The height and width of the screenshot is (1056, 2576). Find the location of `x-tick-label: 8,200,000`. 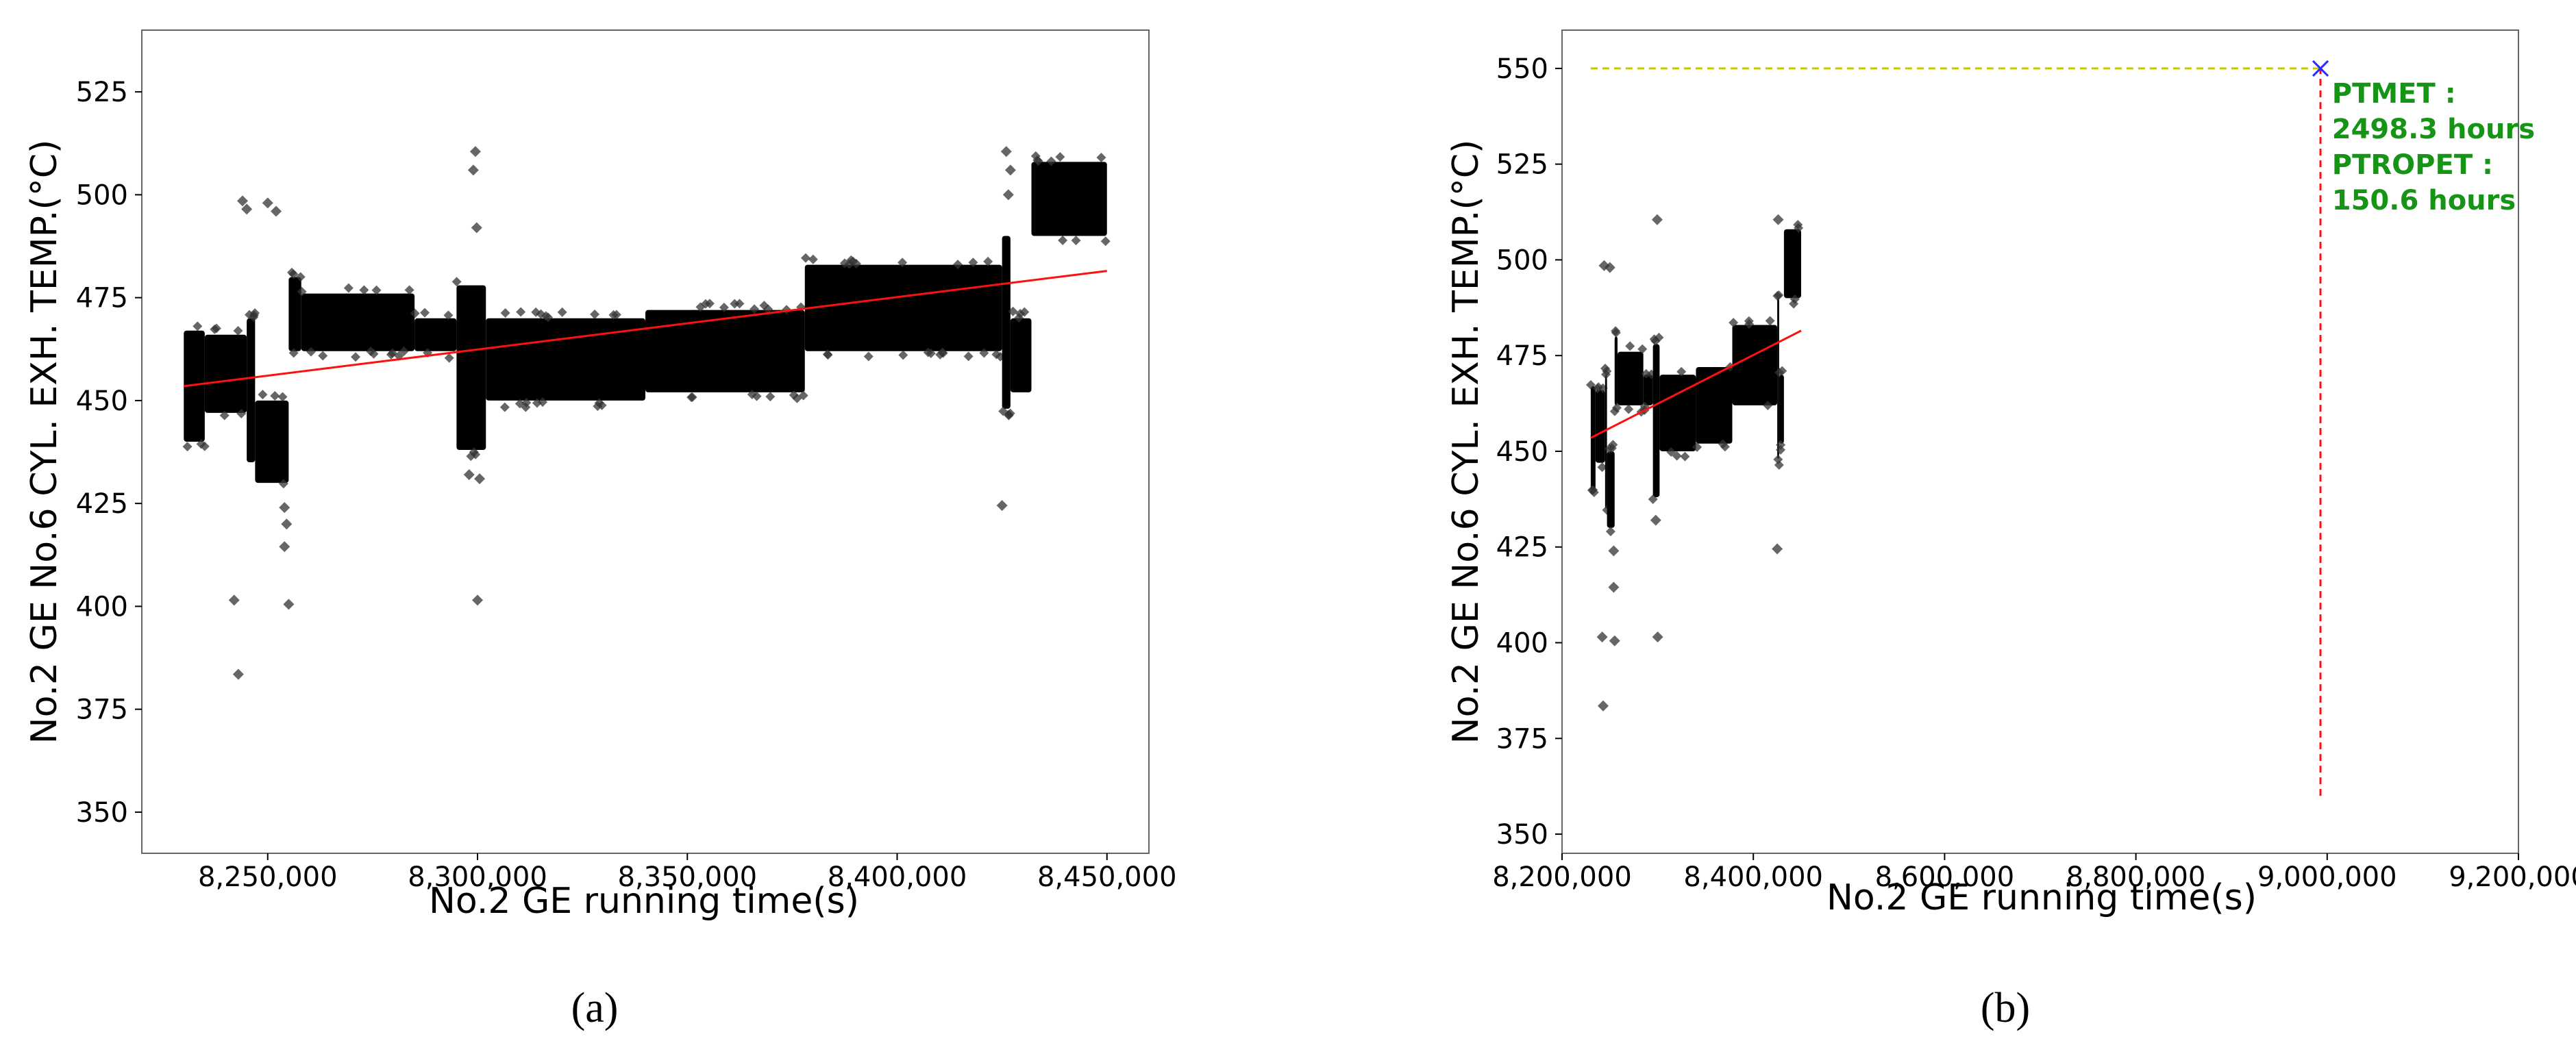

x-tick-label: 8,200,000 is located at coordinates (1562, 877).